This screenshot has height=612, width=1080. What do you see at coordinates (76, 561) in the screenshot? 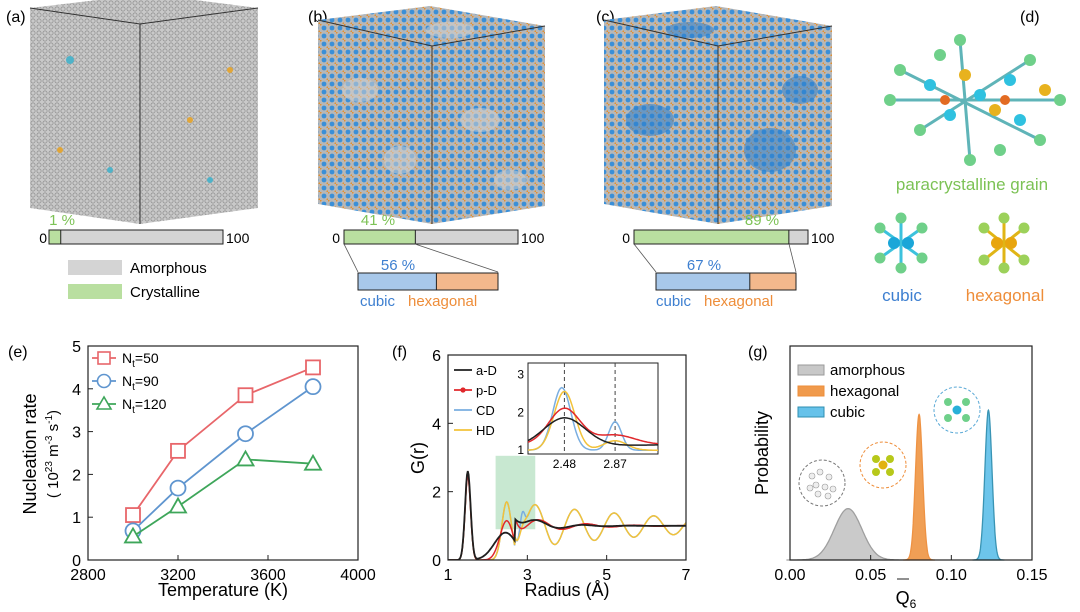
I see `e-ytick-label: 0` at bounding box center [76, 561].